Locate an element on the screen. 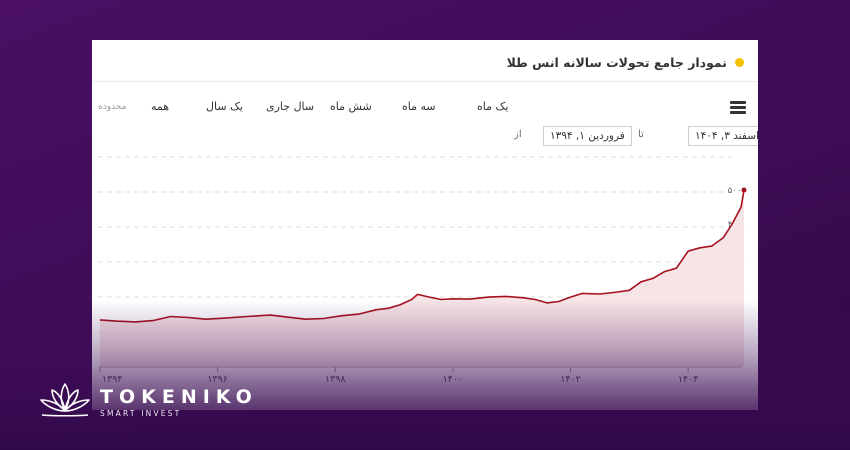  x-tick-label: ۱۴۰۴ is located at coordinates (688, 379).